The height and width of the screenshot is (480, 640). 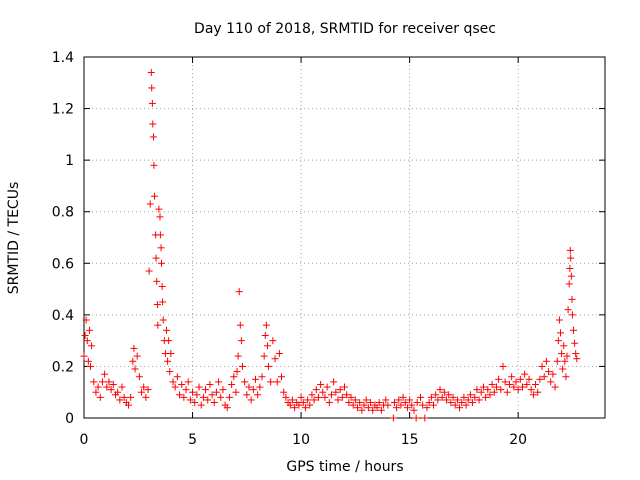 I want to click on x-tick-label: 5, so click(x=192, y=440).